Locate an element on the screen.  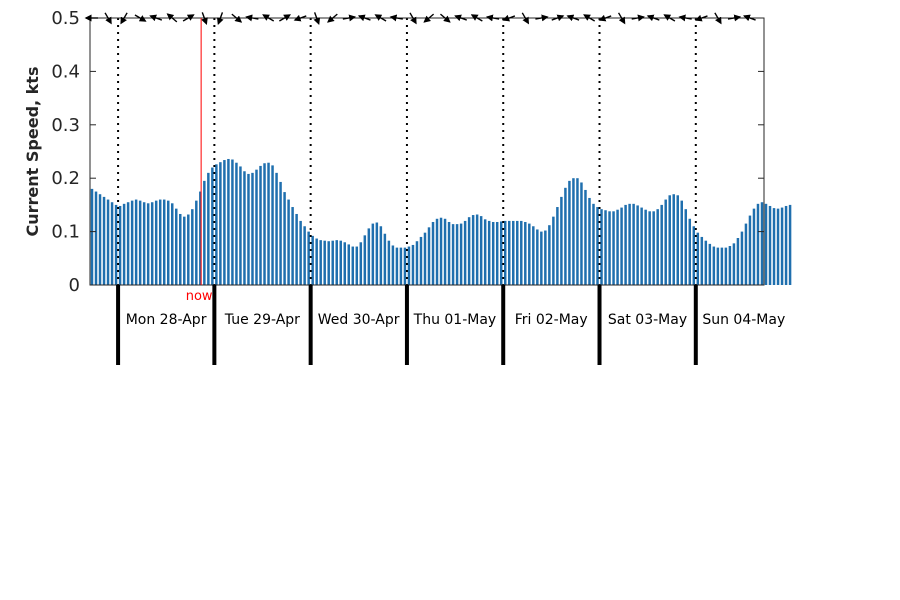
y-tick-label: 0.4 is located at coordinates (65, 71).